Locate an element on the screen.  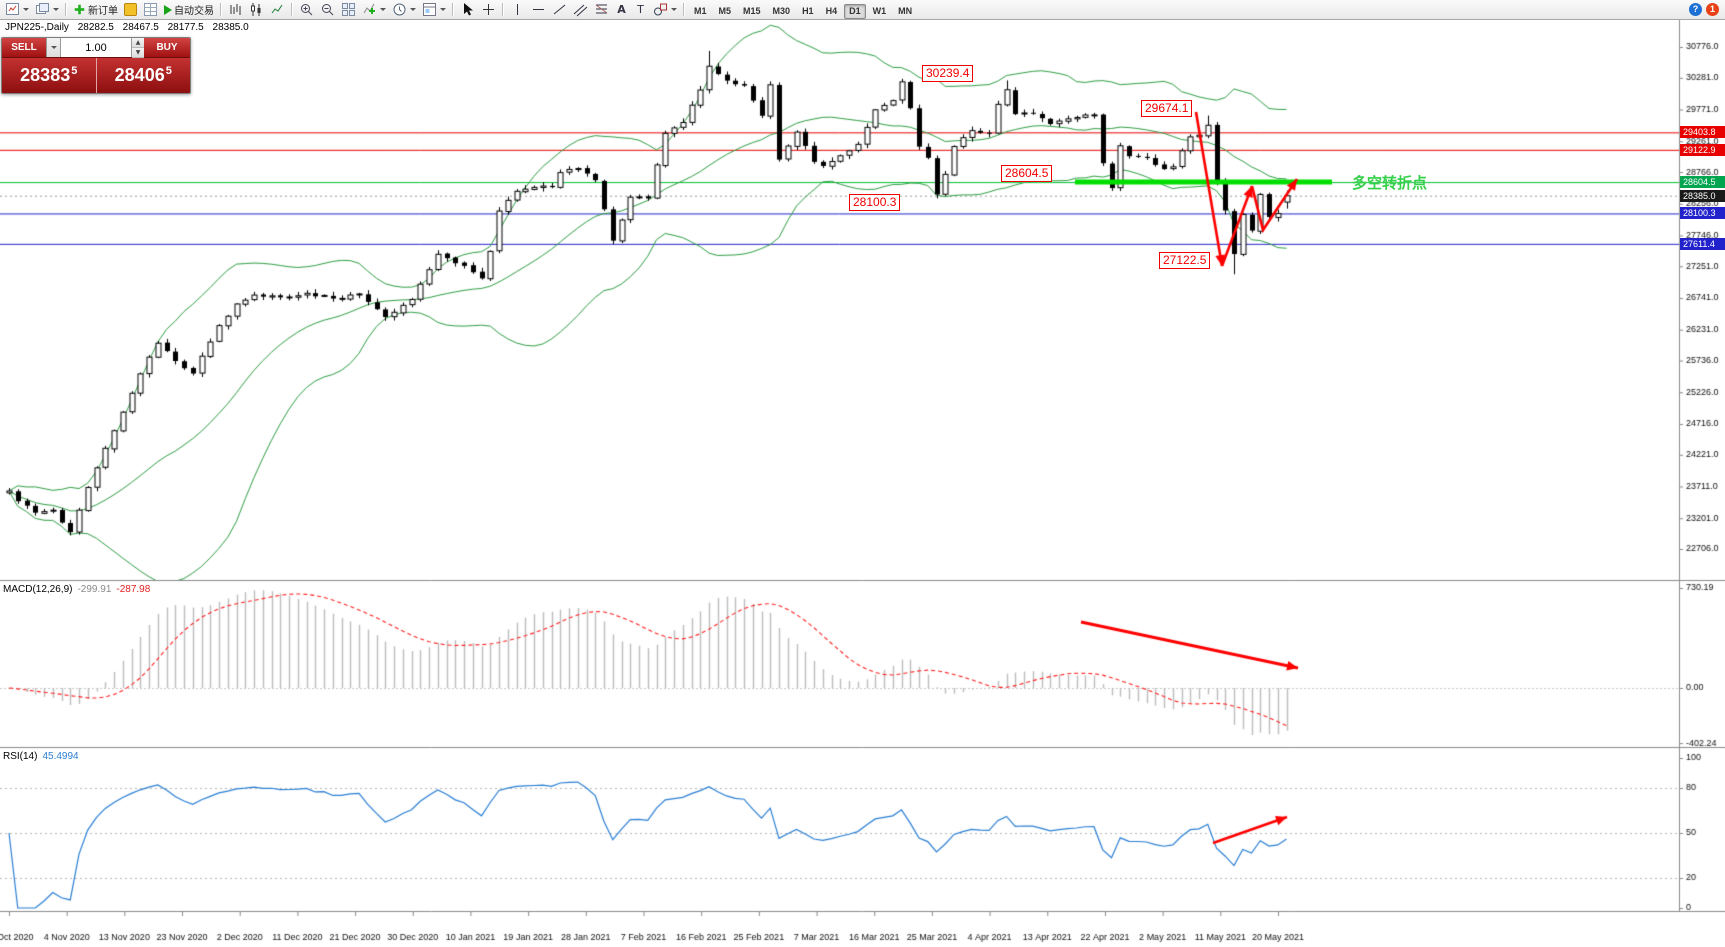
vertical-line-button is located at coordinates (517, 9).